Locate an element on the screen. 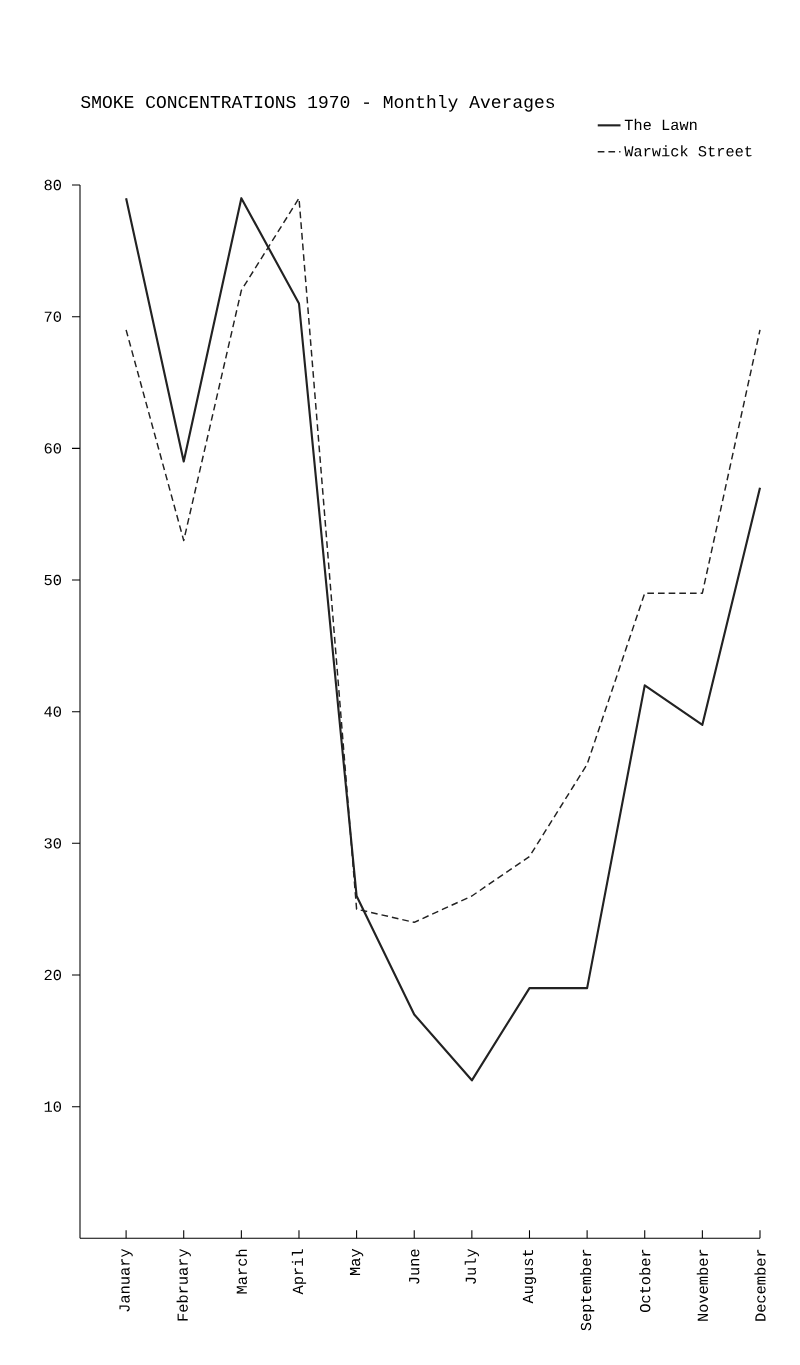 This screenshot has width=800, height=1365. y-tick-label: 70 is located at coordinates (53, 316).